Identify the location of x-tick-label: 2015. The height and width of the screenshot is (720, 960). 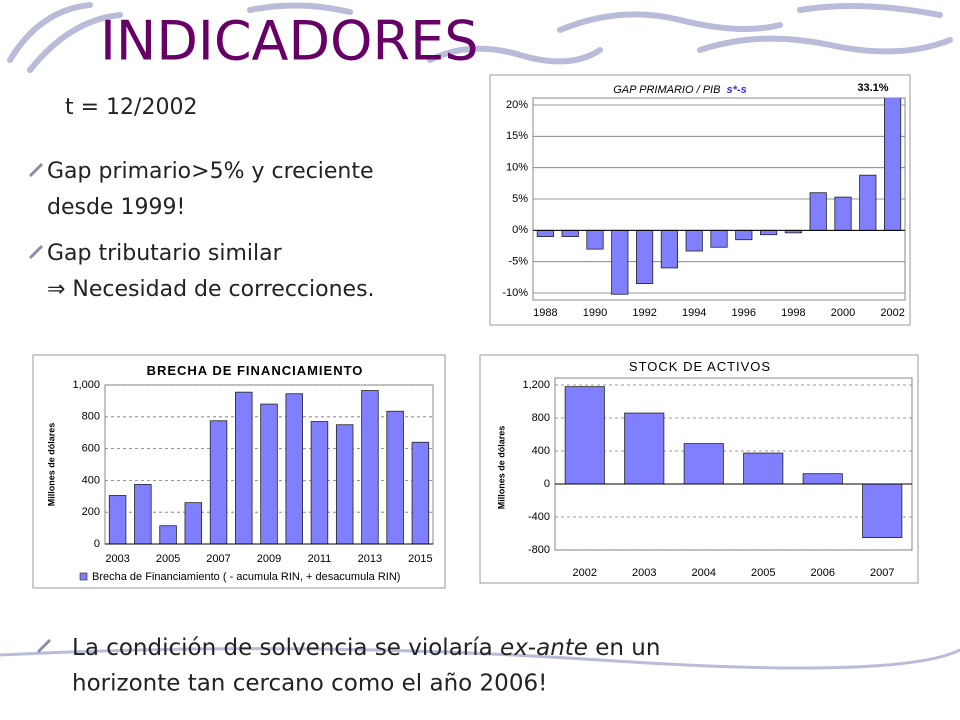
(420, 559).